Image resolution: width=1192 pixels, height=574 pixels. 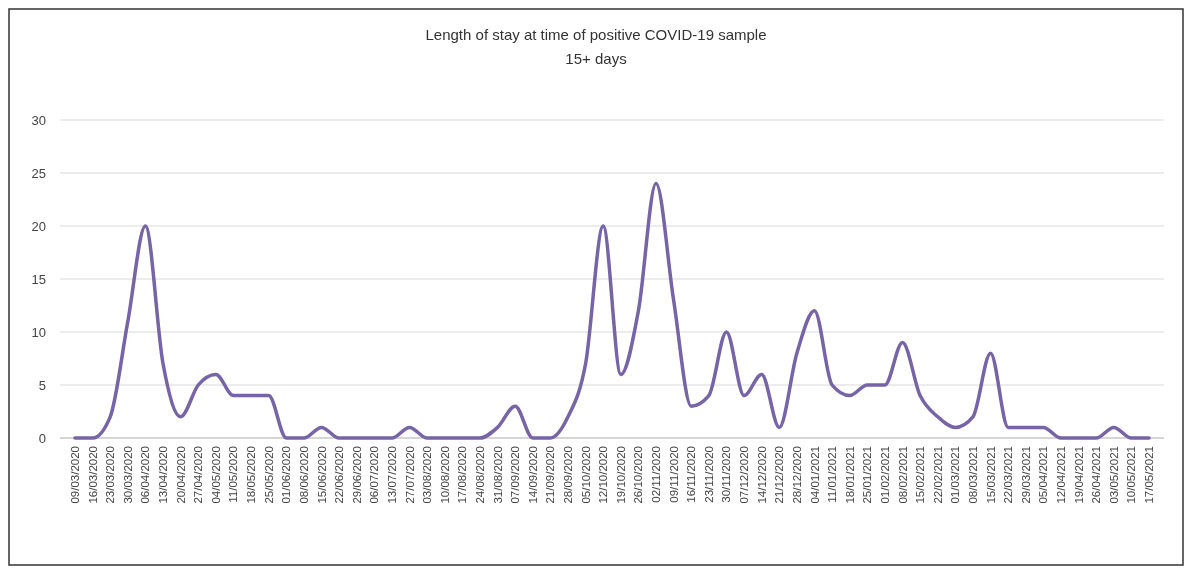 I want to click on x-tick-label: 07/09/2020, so click(x=515, y=475).